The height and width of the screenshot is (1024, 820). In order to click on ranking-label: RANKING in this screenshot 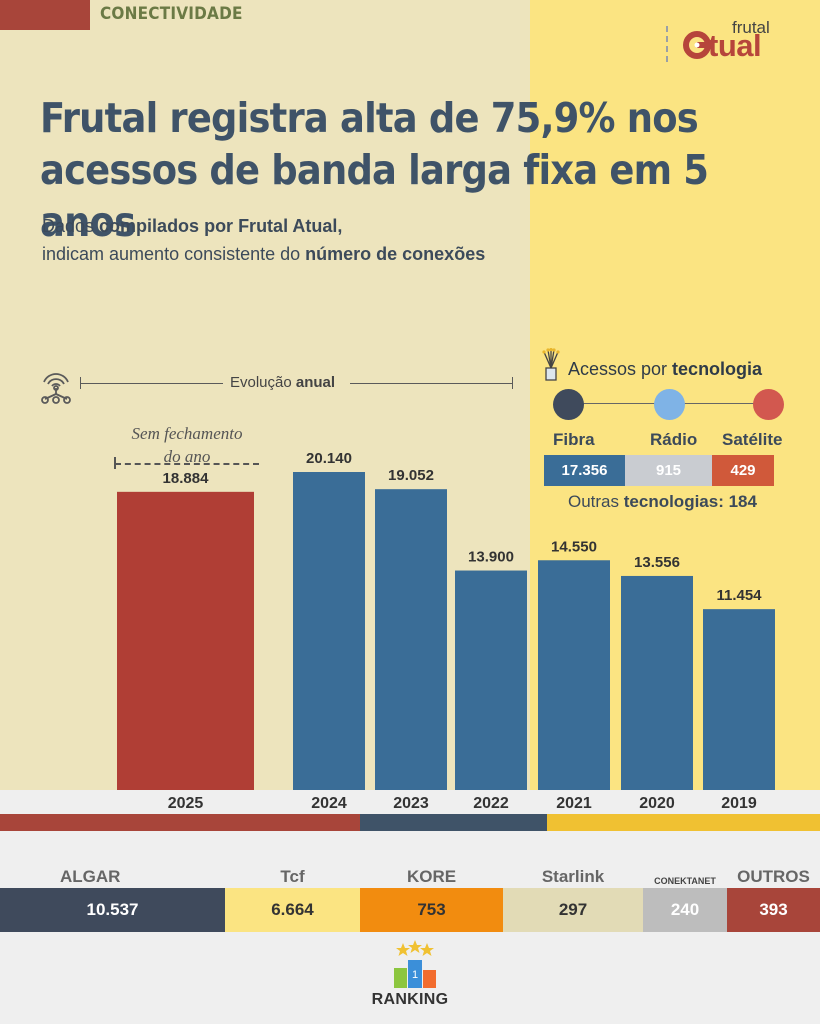, I will do `click(410, 999)`.